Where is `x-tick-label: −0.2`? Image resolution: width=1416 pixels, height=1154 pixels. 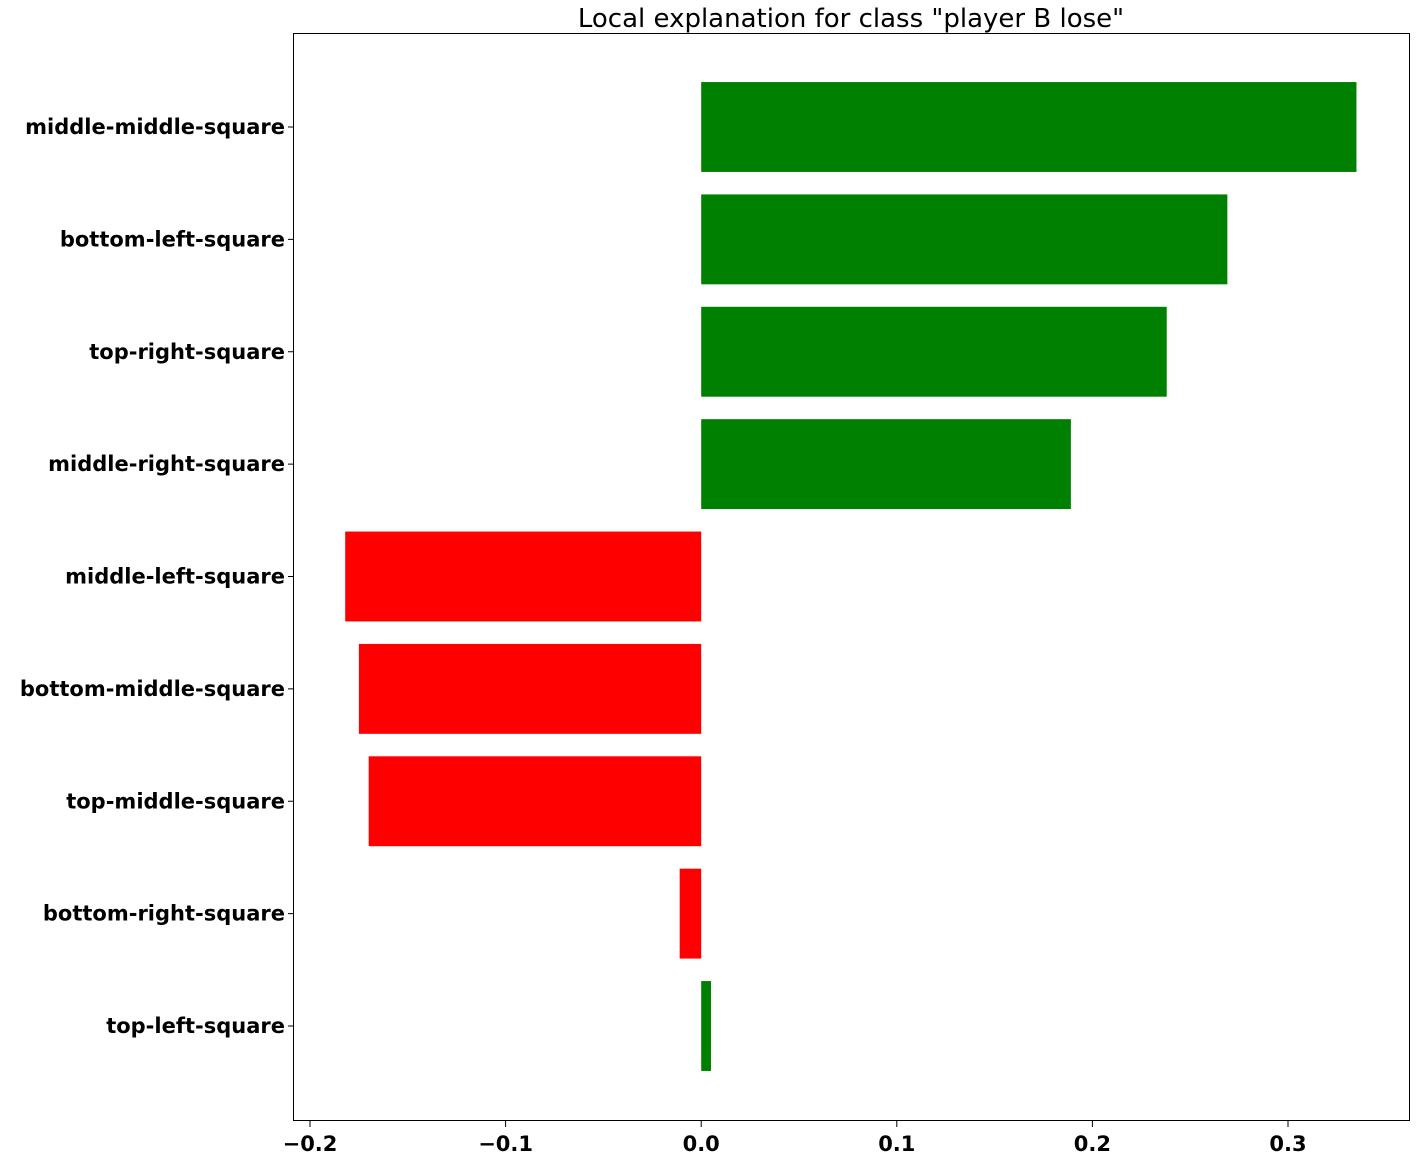 x-tick-label: −0.2 is located at coordinates (310, 1143).